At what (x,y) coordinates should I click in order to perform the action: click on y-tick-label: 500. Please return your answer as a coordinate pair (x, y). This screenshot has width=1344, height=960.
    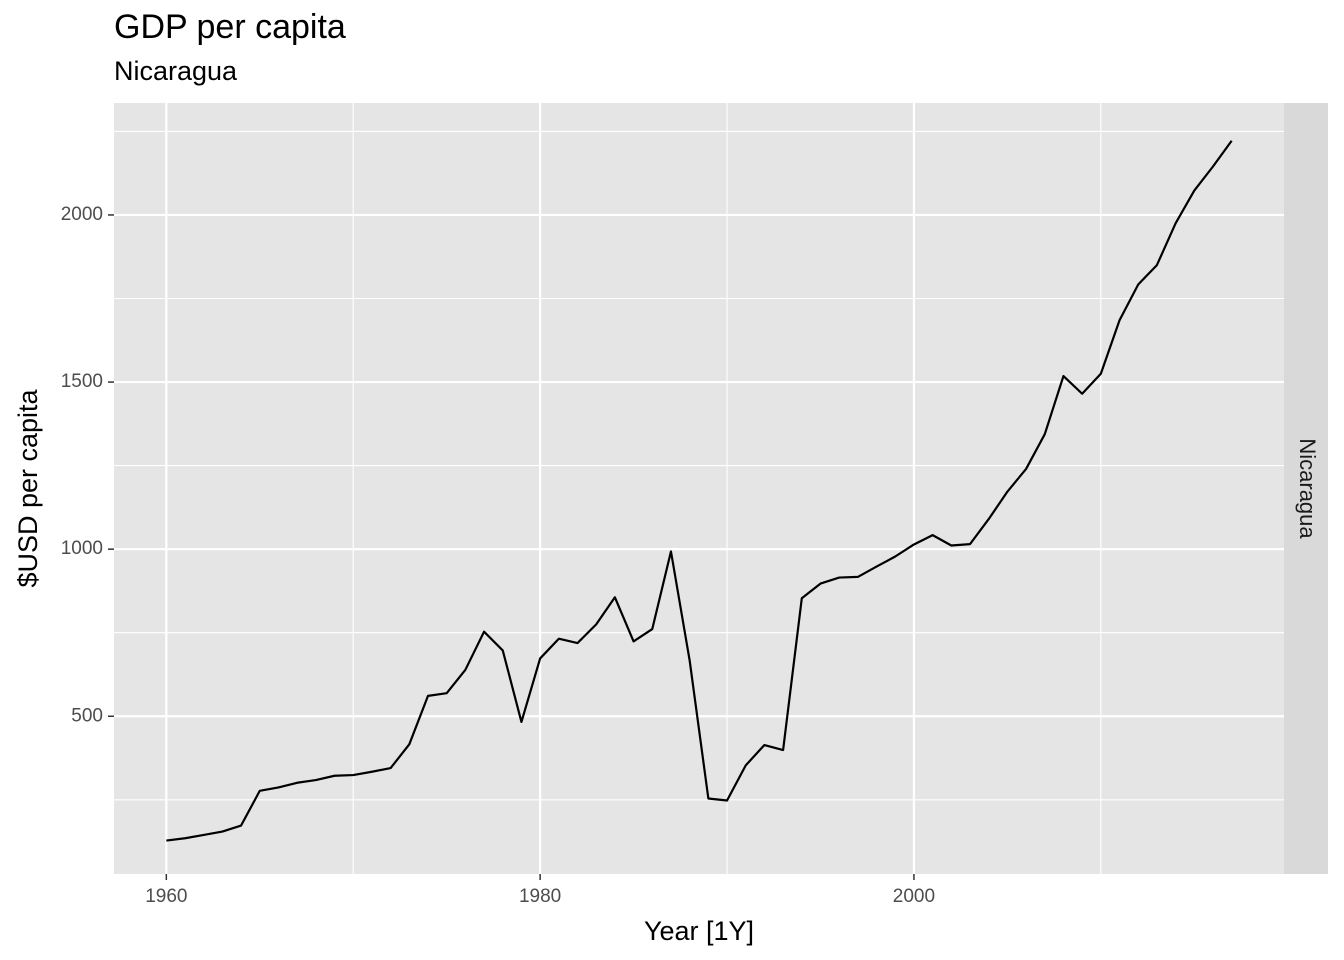
    Looking at the image, I should click on (87, 715).